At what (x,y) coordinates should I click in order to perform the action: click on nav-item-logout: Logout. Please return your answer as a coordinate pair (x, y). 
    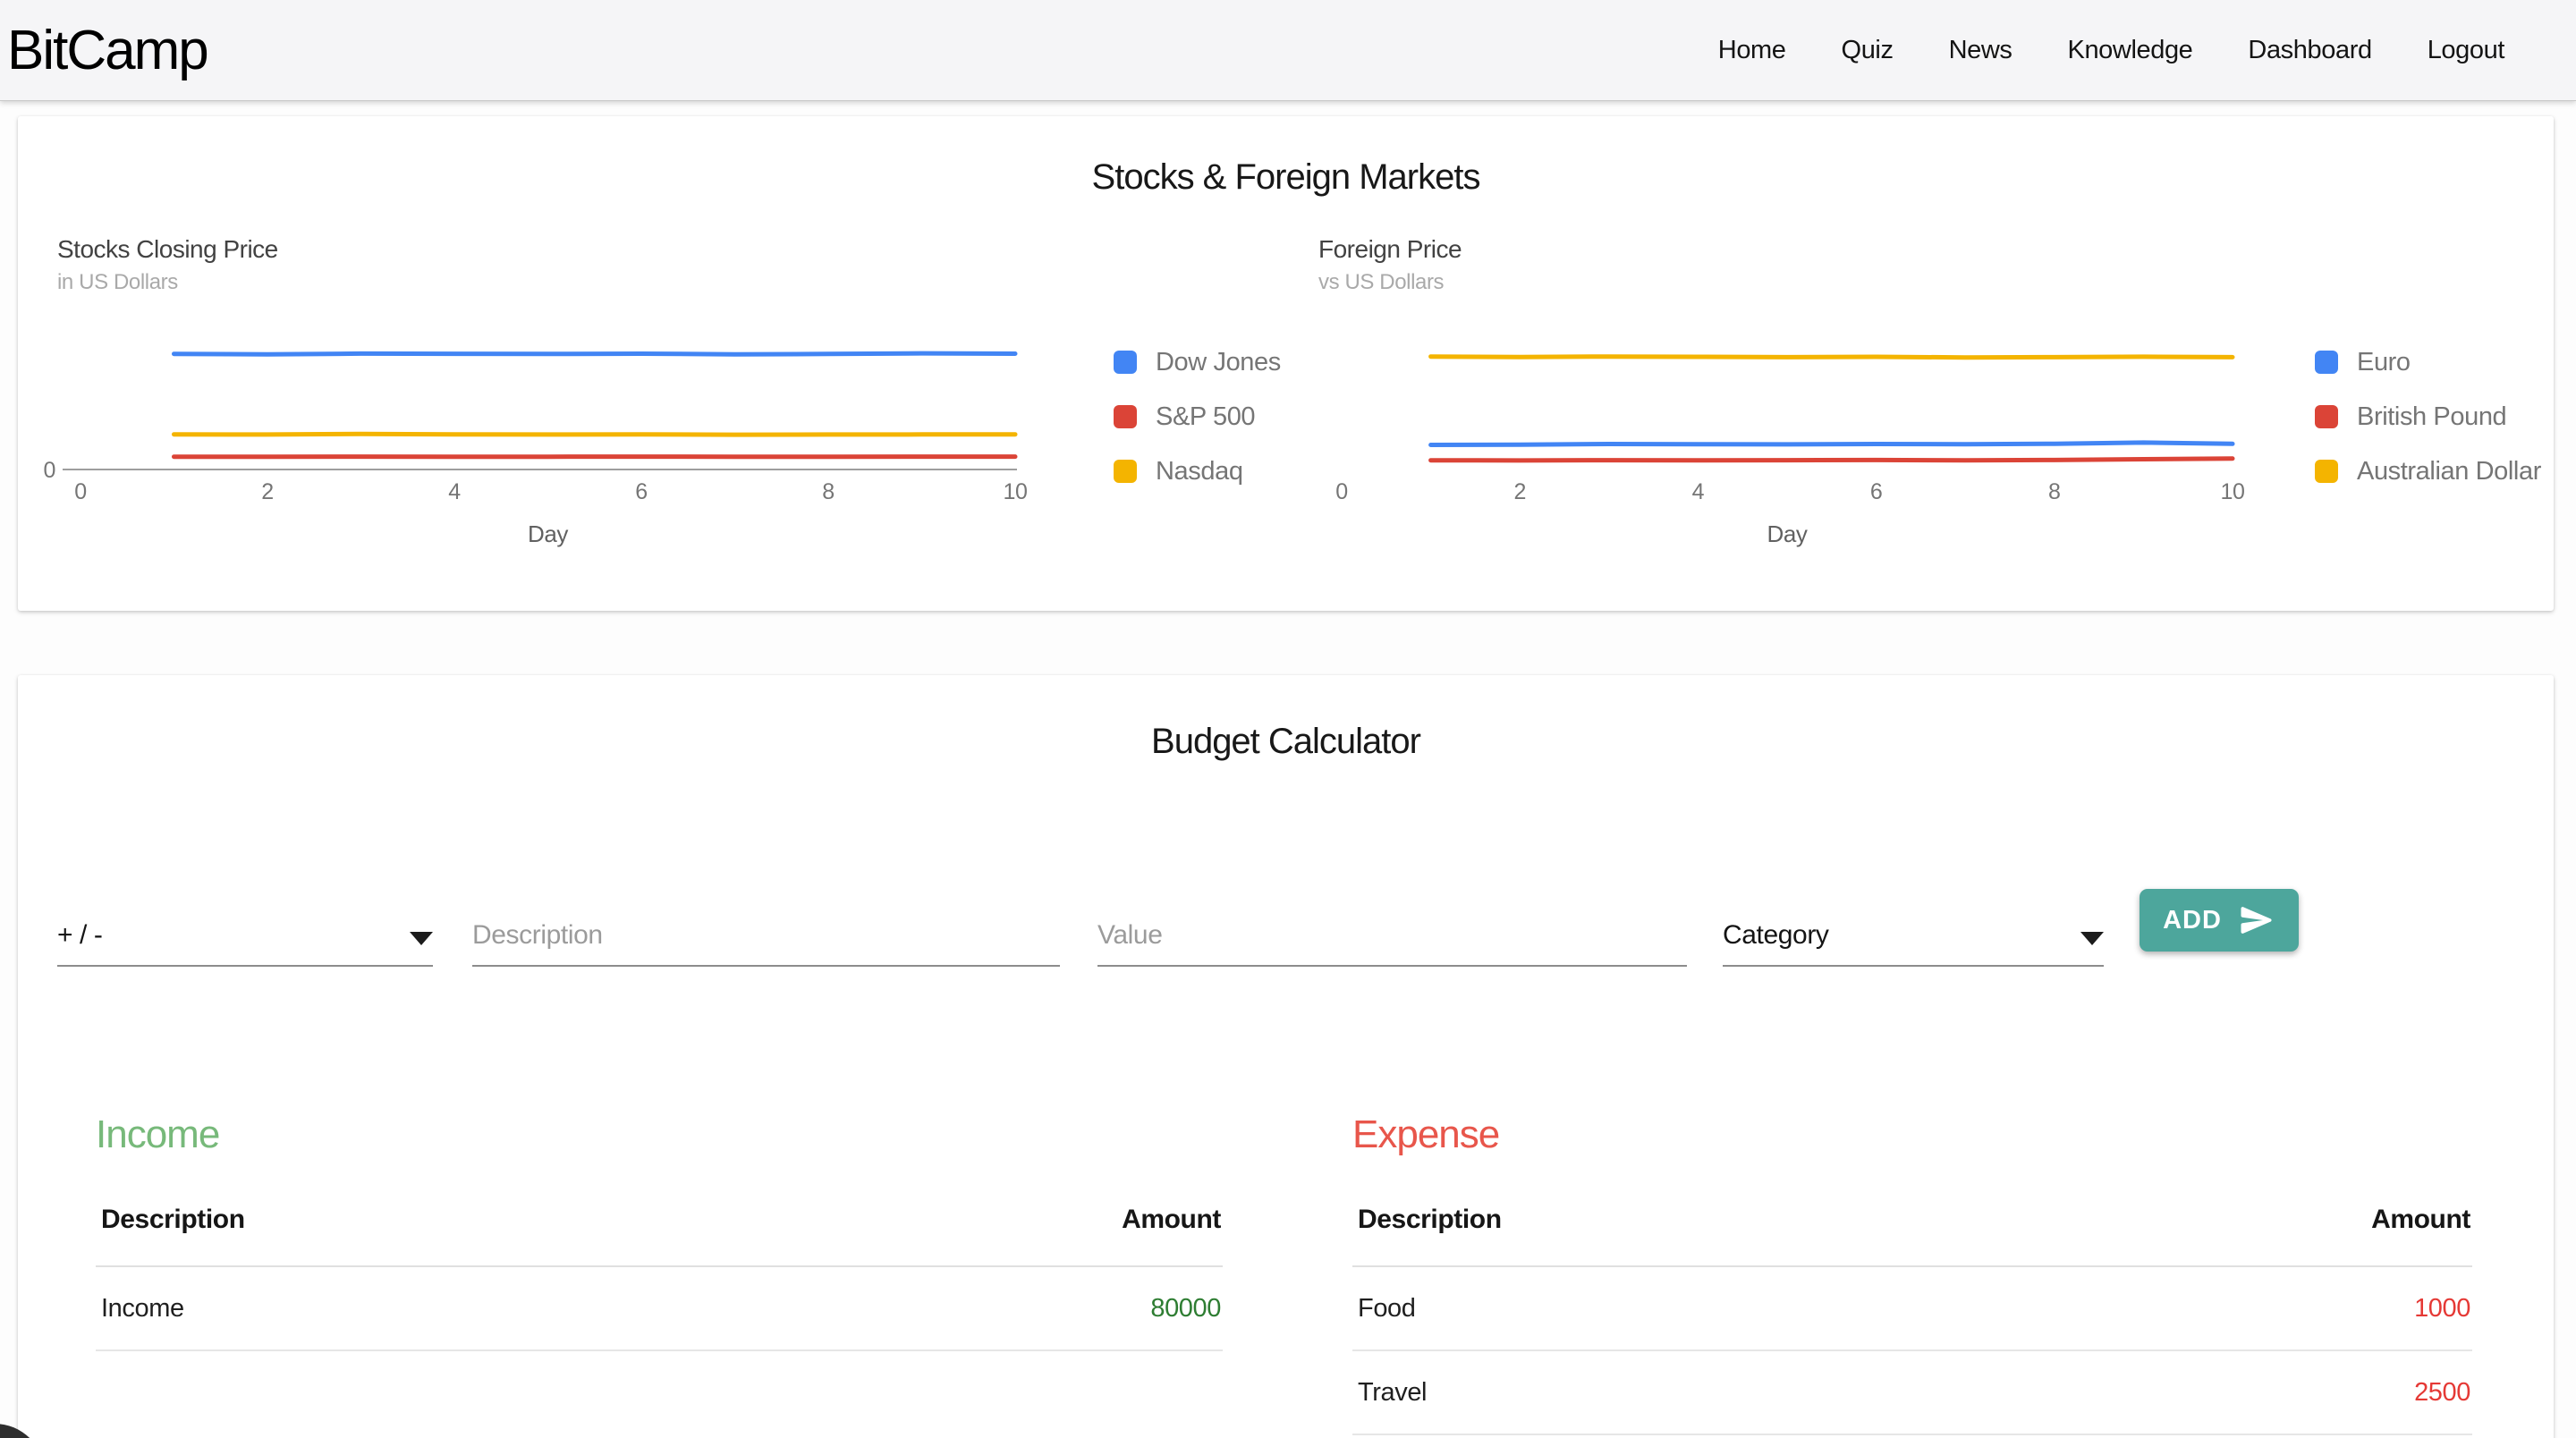
    Looking at the image, I should click on (2466, 49).